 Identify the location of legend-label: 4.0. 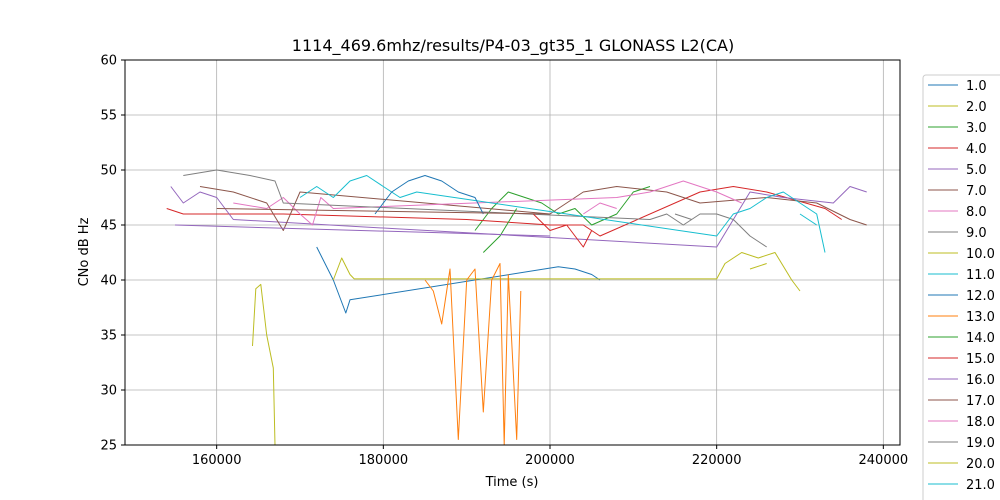
(976, 149).